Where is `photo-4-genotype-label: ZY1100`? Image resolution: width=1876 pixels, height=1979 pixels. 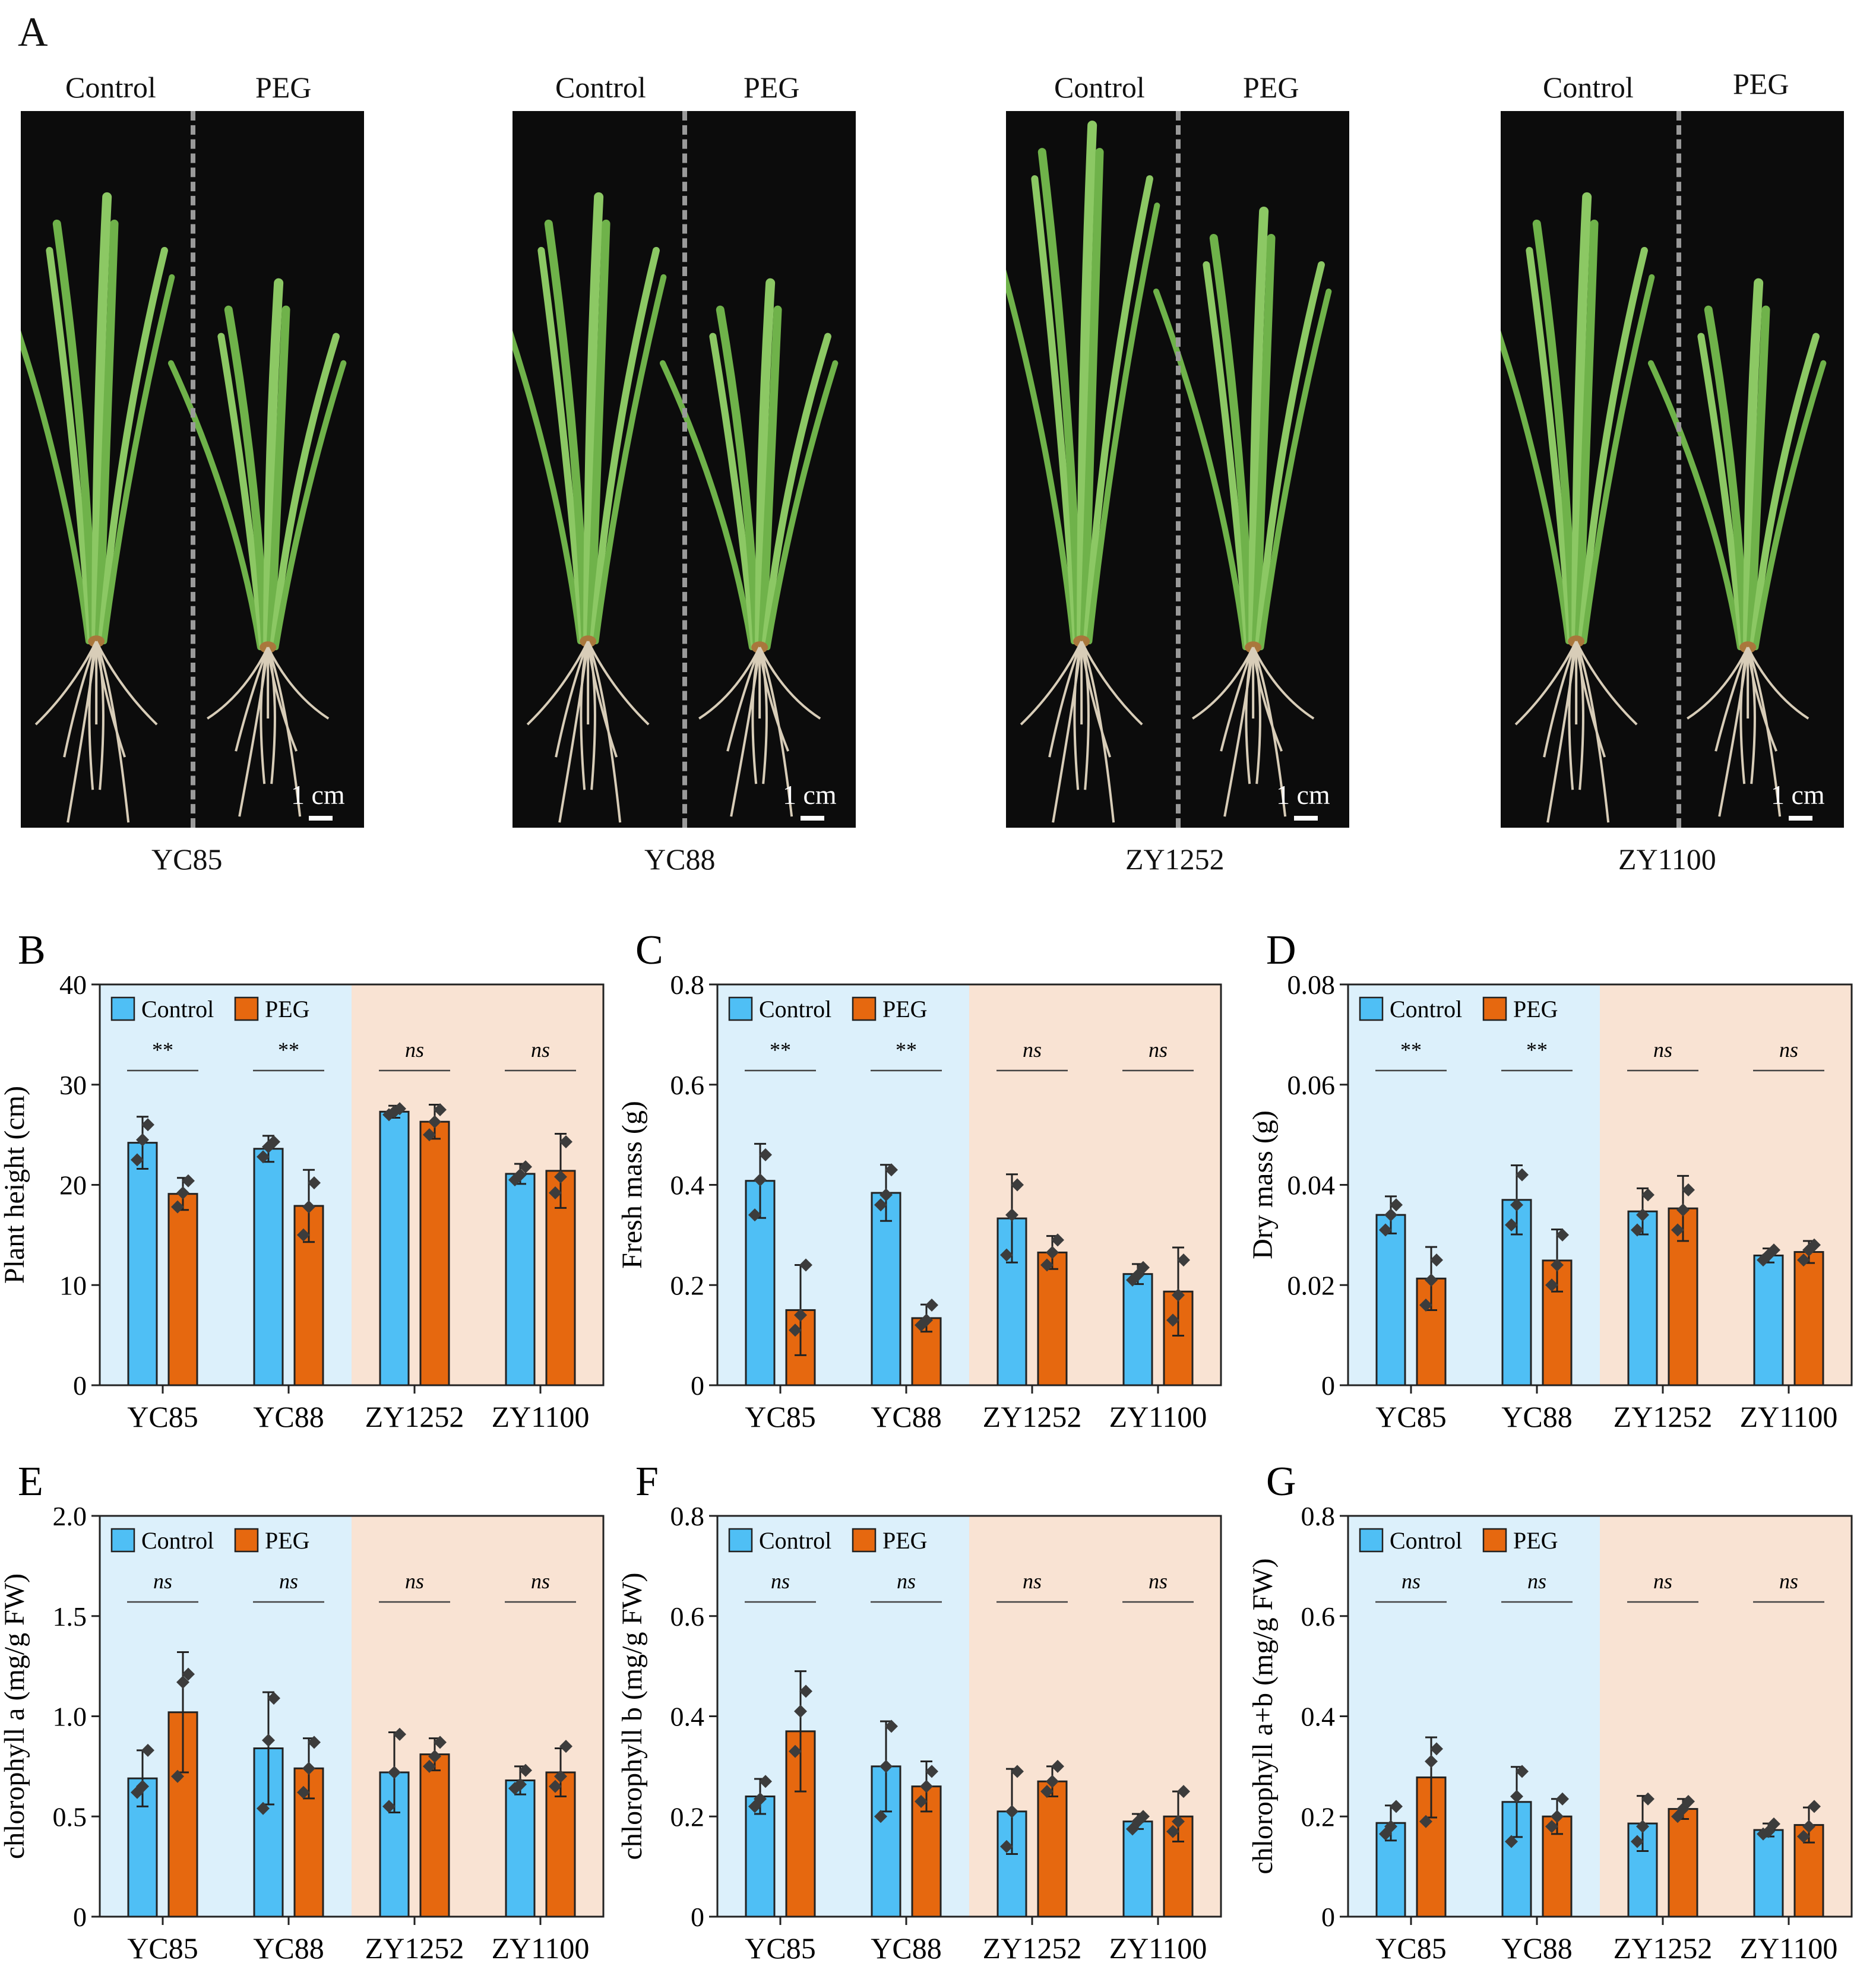 photo-4-genotype-label: ZY1100 is located at coordinates (1667, 860).